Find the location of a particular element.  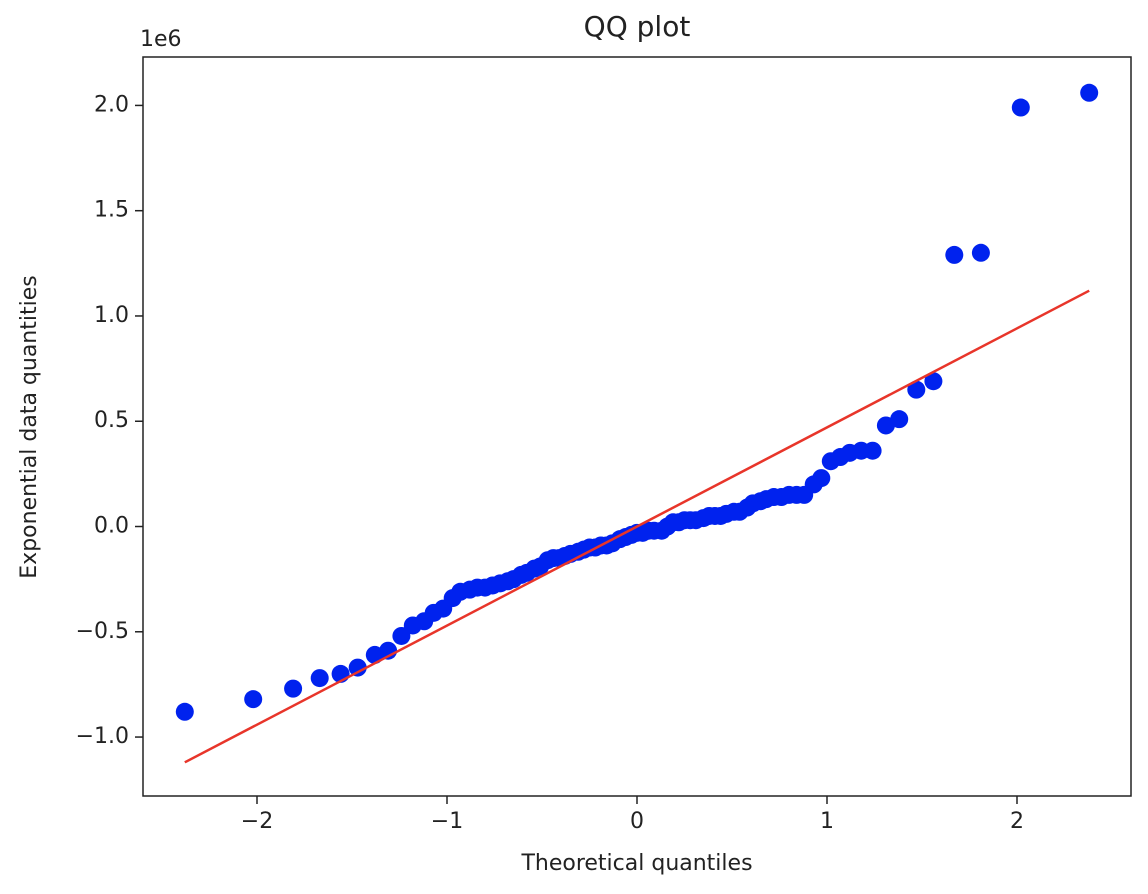

x-tick-label: 0 is located at coordinates (637, 821).